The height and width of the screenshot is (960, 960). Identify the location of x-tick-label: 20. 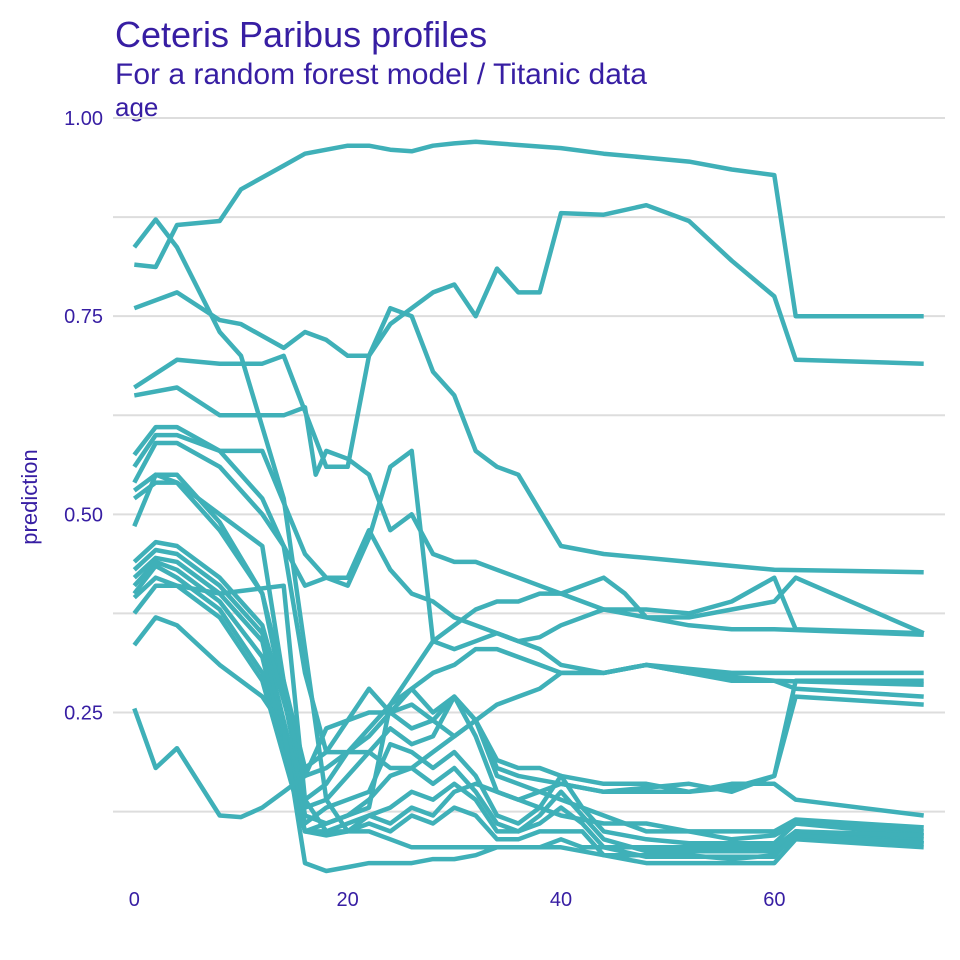
(348, 900).